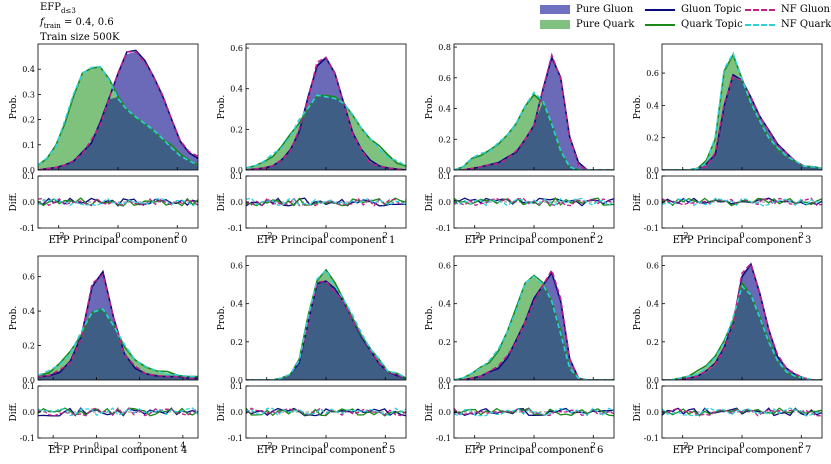 The height and width of the screenshot is (464, 831). Describe the element at coordinates (694, 25) in the screenshot. I see `legend-item-quark-topic: Quark Topic` at that location.